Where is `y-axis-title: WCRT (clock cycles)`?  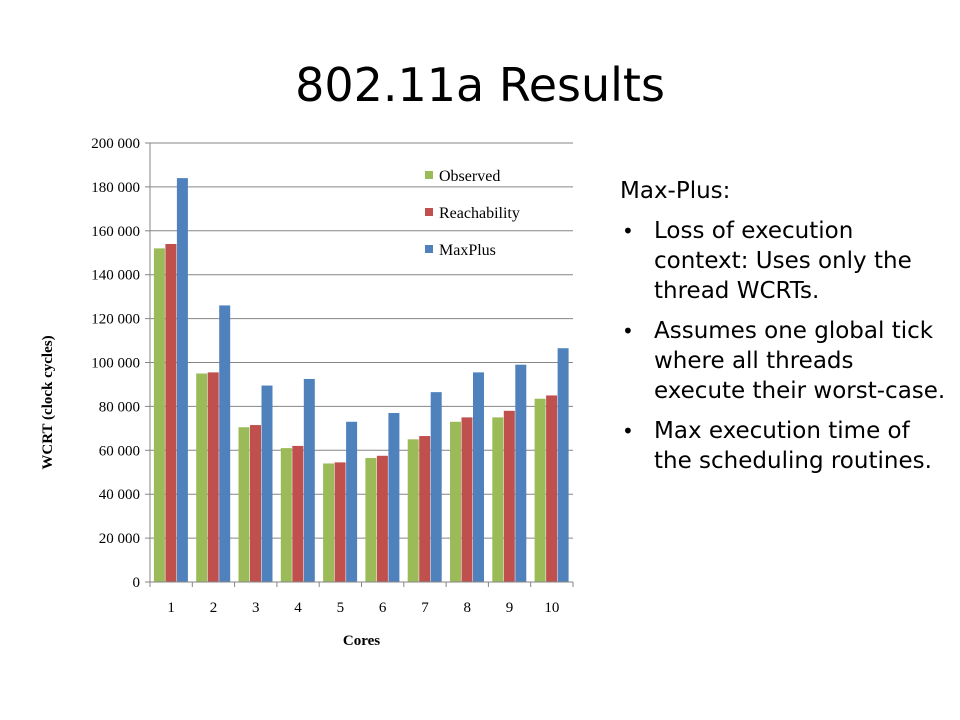 y-axis-title: WCRT (clock cycles) is located at coordinates (48, 402).